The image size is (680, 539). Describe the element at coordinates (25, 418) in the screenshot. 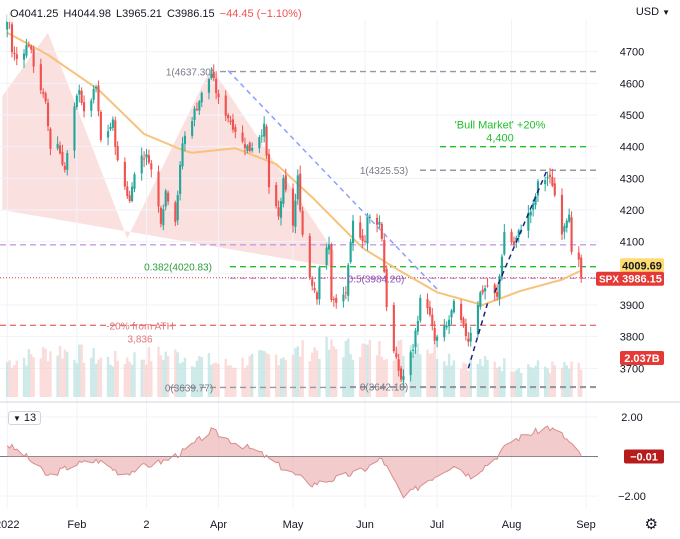

I see `oscillator-settings: ▼ 13` at that location.